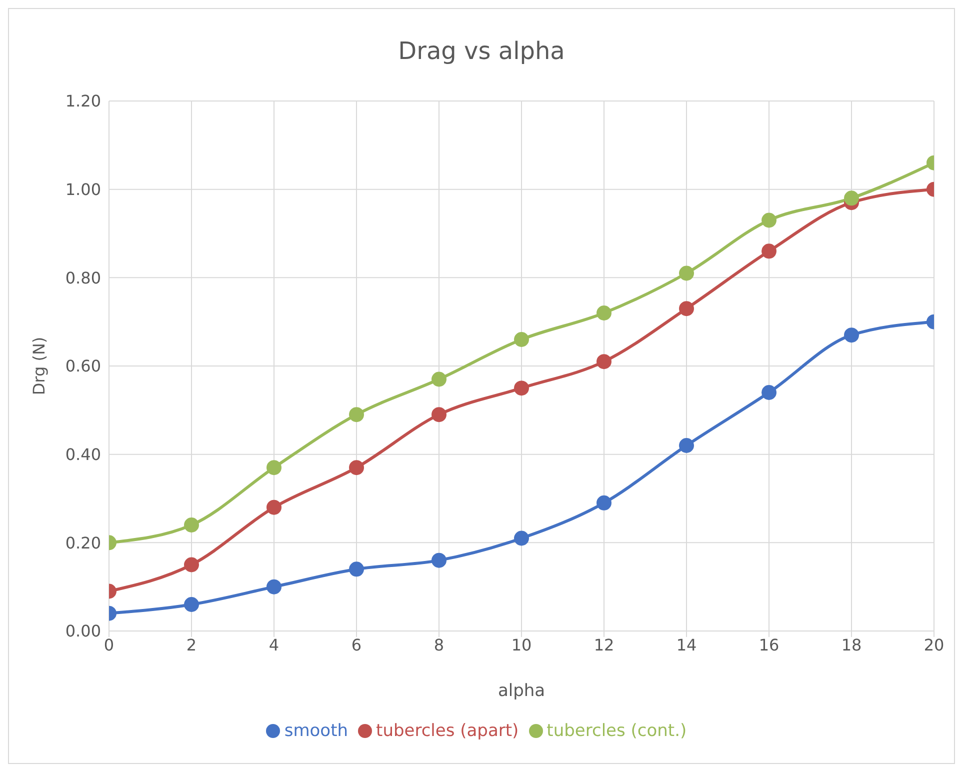  What do you see at coordinates (439, 644) in the screenshot?
I see `x-tick-label: 8` at bounding box center [439, 644].